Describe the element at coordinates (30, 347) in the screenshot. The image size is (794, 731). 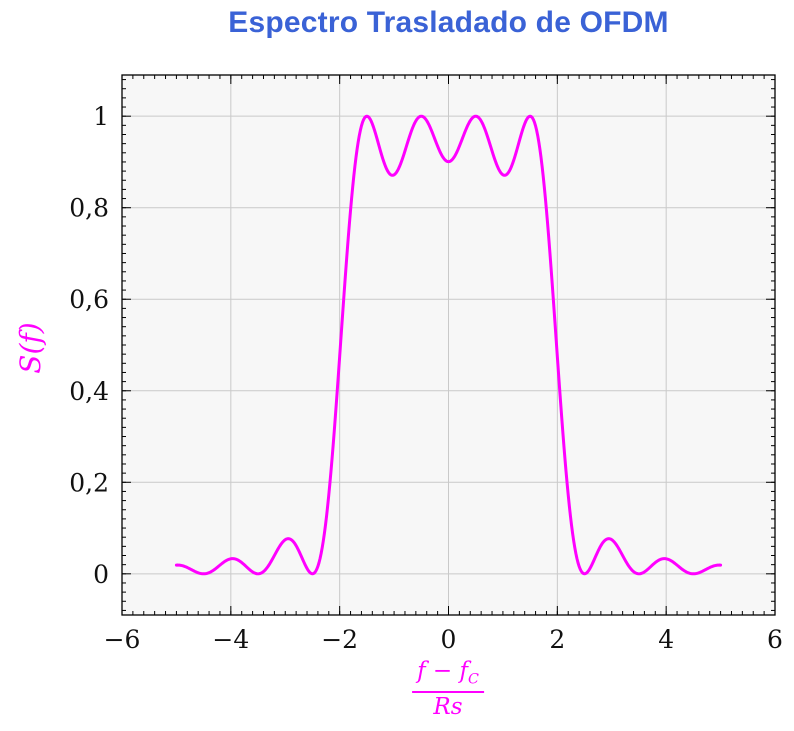
I see `y-axis-label: S(f)` at that location.